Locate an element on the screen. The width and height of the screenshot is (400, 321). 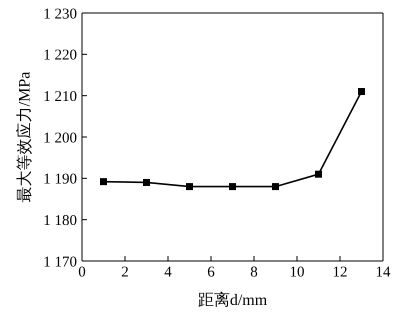
y-axis-title: 最大等效应力/MPa is located at coordinates (25, 137).